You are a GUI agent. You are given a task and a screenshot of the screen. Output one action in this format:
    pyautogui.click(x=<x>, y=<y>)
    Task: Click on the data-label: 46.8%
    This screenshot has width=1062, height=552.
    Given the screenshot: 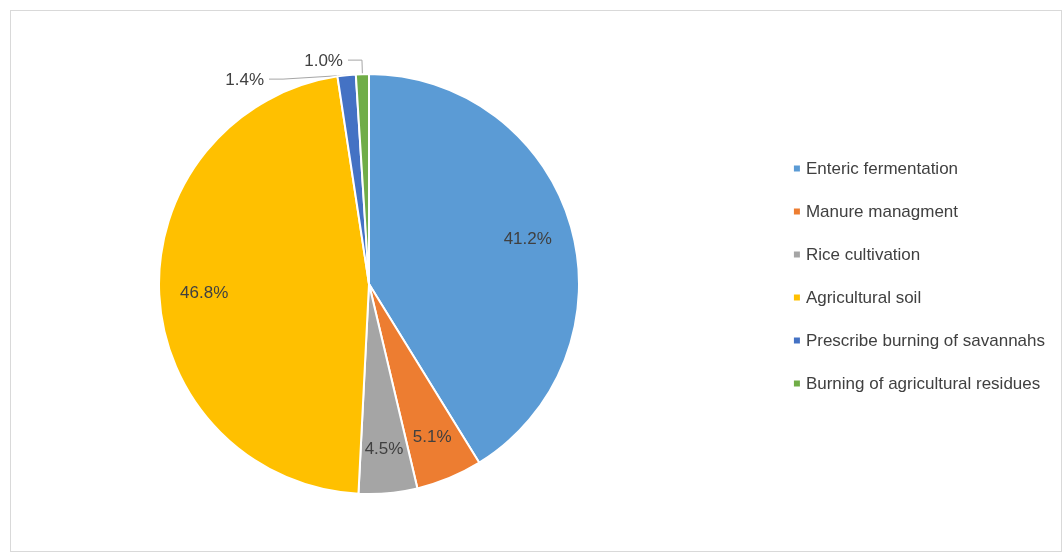 What is the action you would take?
    pyautogui.click(x=204, y=292)
    